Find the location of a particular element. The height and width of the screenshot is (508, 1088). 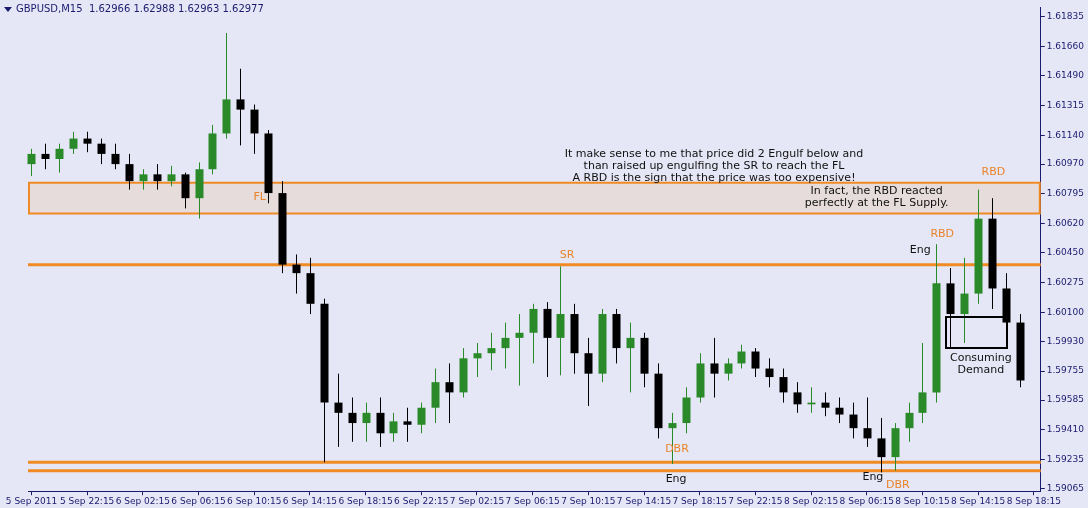

x-tick-label: 5 Sep 2011 is located at coordinates (31, 500).